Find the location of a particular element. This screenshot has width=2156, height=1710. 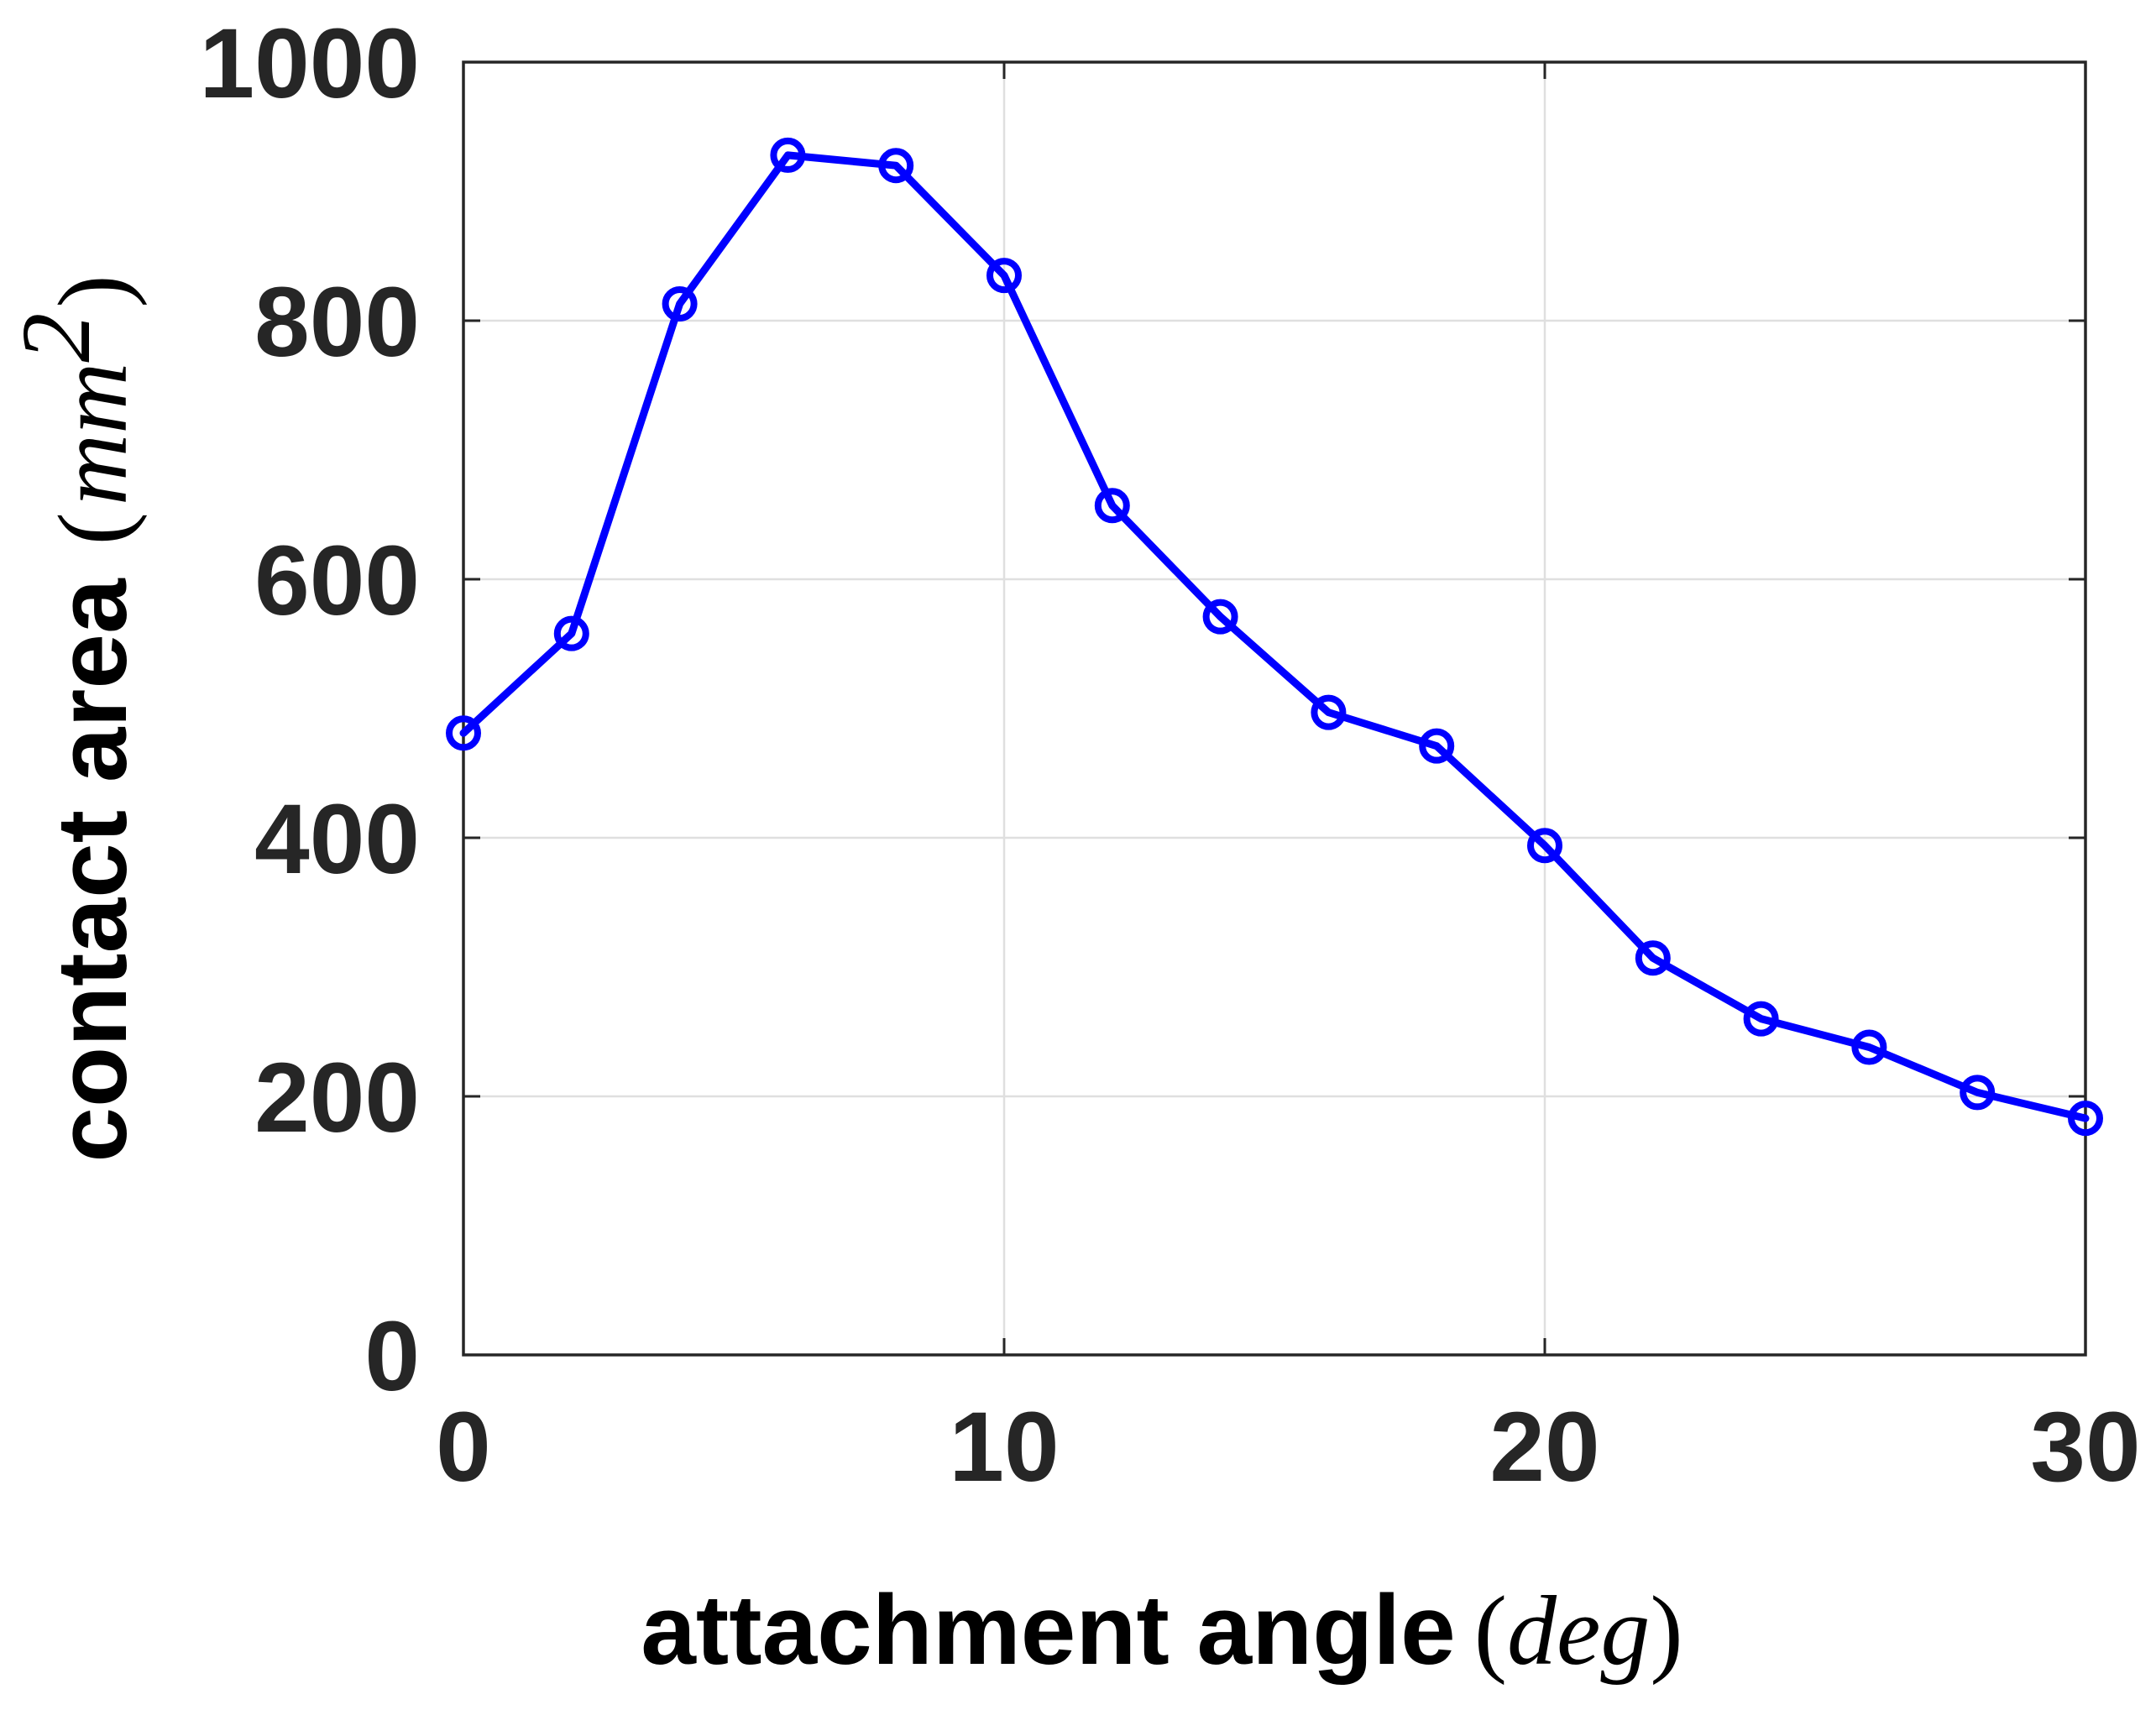

y-axis-label-unit-exponent: 2 is located at coordinates (56, 338).